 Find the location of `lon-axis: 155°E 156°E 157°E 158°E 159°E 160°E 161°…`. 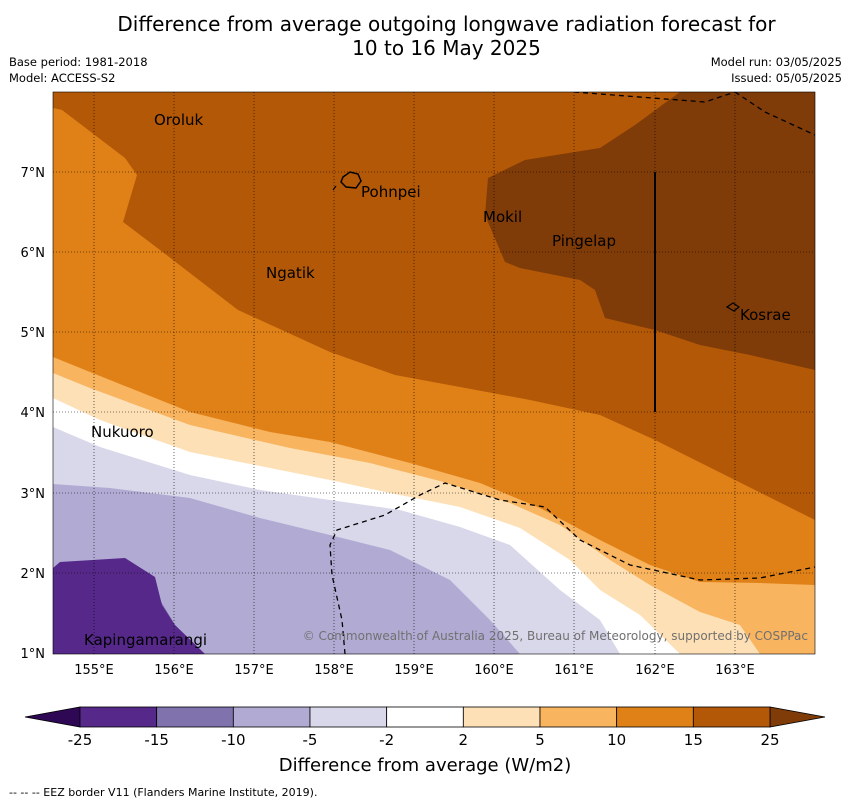

lon-axis: 155°E 156°E 157°E 158°E 159°E 160°E 161°… is located at coordinates (414, 670).